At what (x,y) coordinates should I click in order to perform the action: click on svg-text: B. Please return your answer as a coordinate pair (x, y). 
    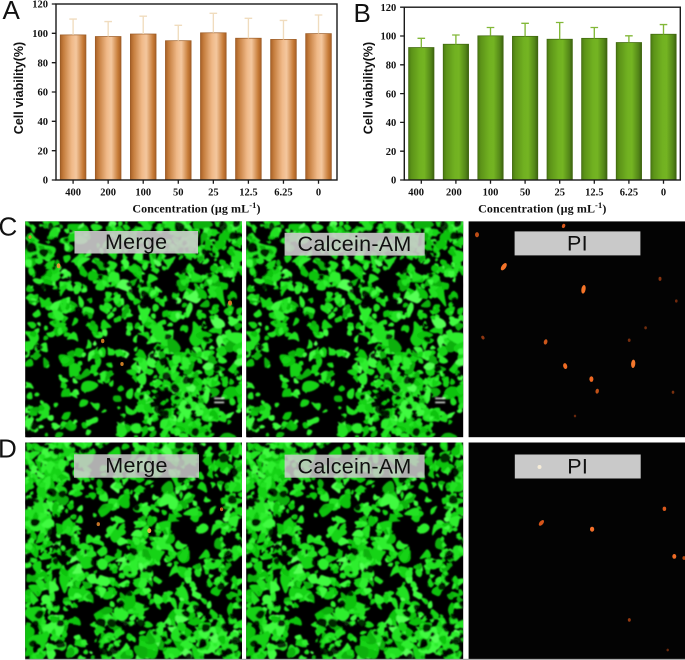
    Looking at the image, I should click on (362, 14).